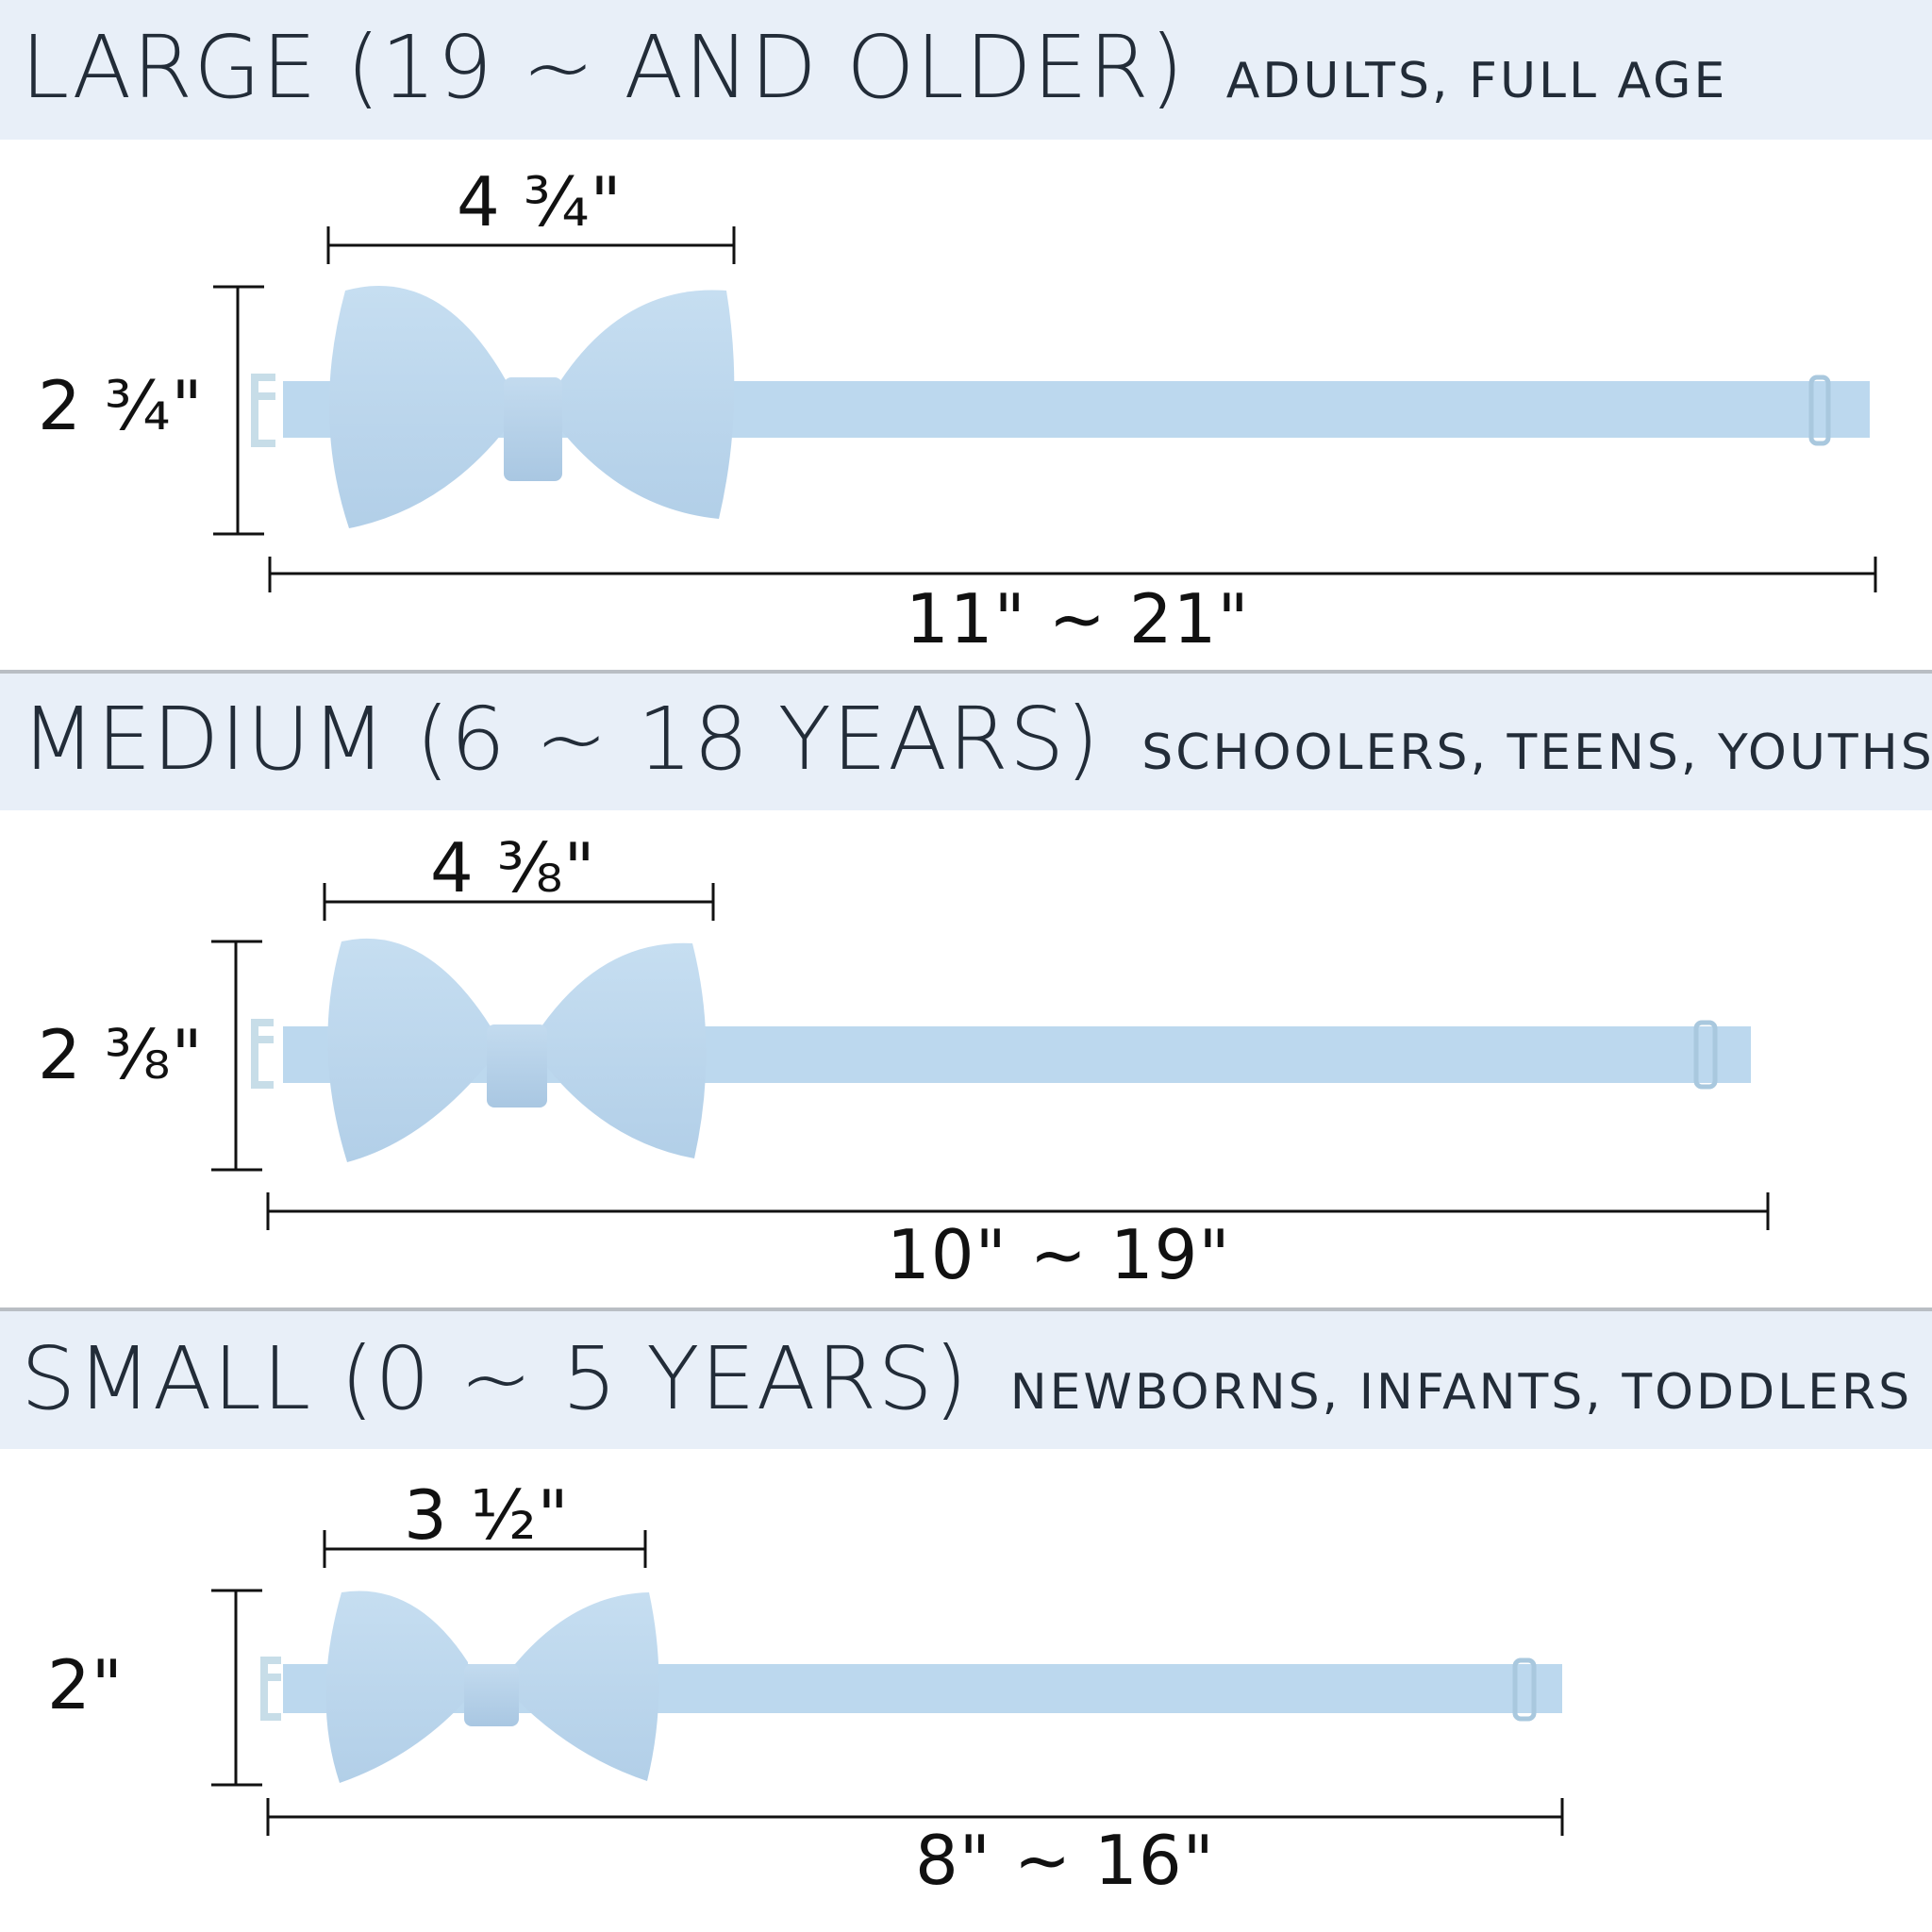 The image size is (1932, 1932). What do you see at coordinates (1461, 1393) in the screenshot?
I see `small-subtitle: NEWBORNS, INFANTS, TODDLERS` at bounding box center [1461, 1393].